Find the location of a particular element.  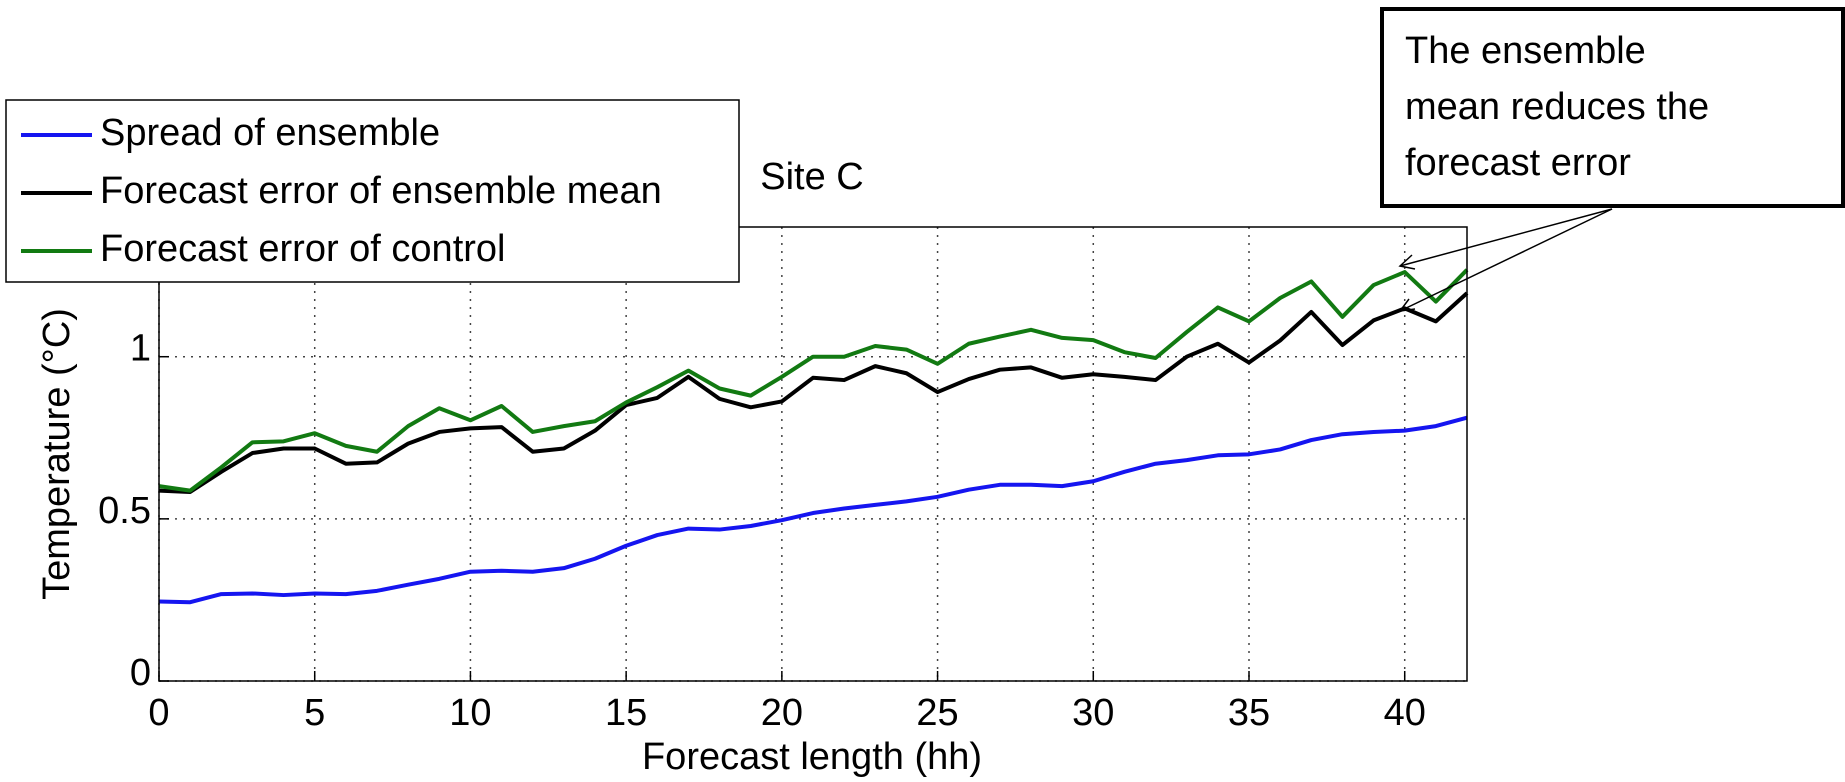

x-tick-label: 5 is located at coordinates (314, 713).